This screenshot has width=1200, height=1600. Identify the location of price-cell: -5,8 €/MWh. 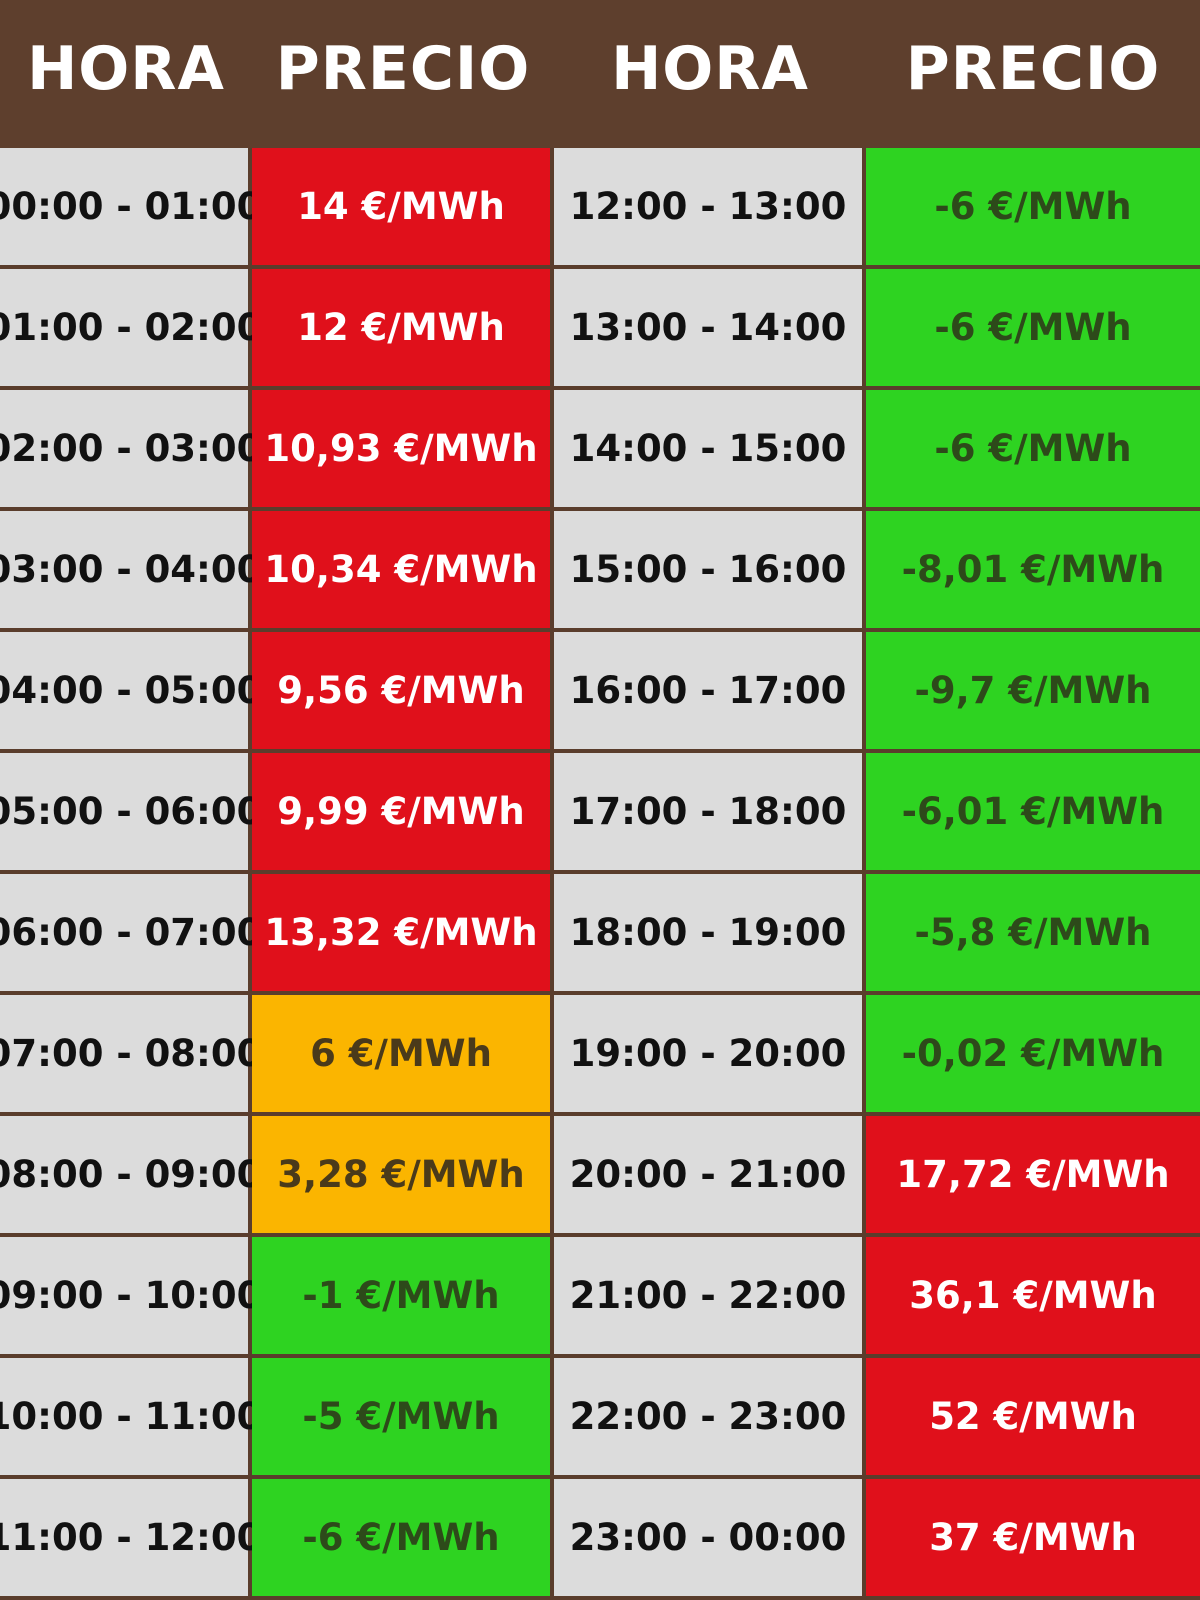
(1033, 932).